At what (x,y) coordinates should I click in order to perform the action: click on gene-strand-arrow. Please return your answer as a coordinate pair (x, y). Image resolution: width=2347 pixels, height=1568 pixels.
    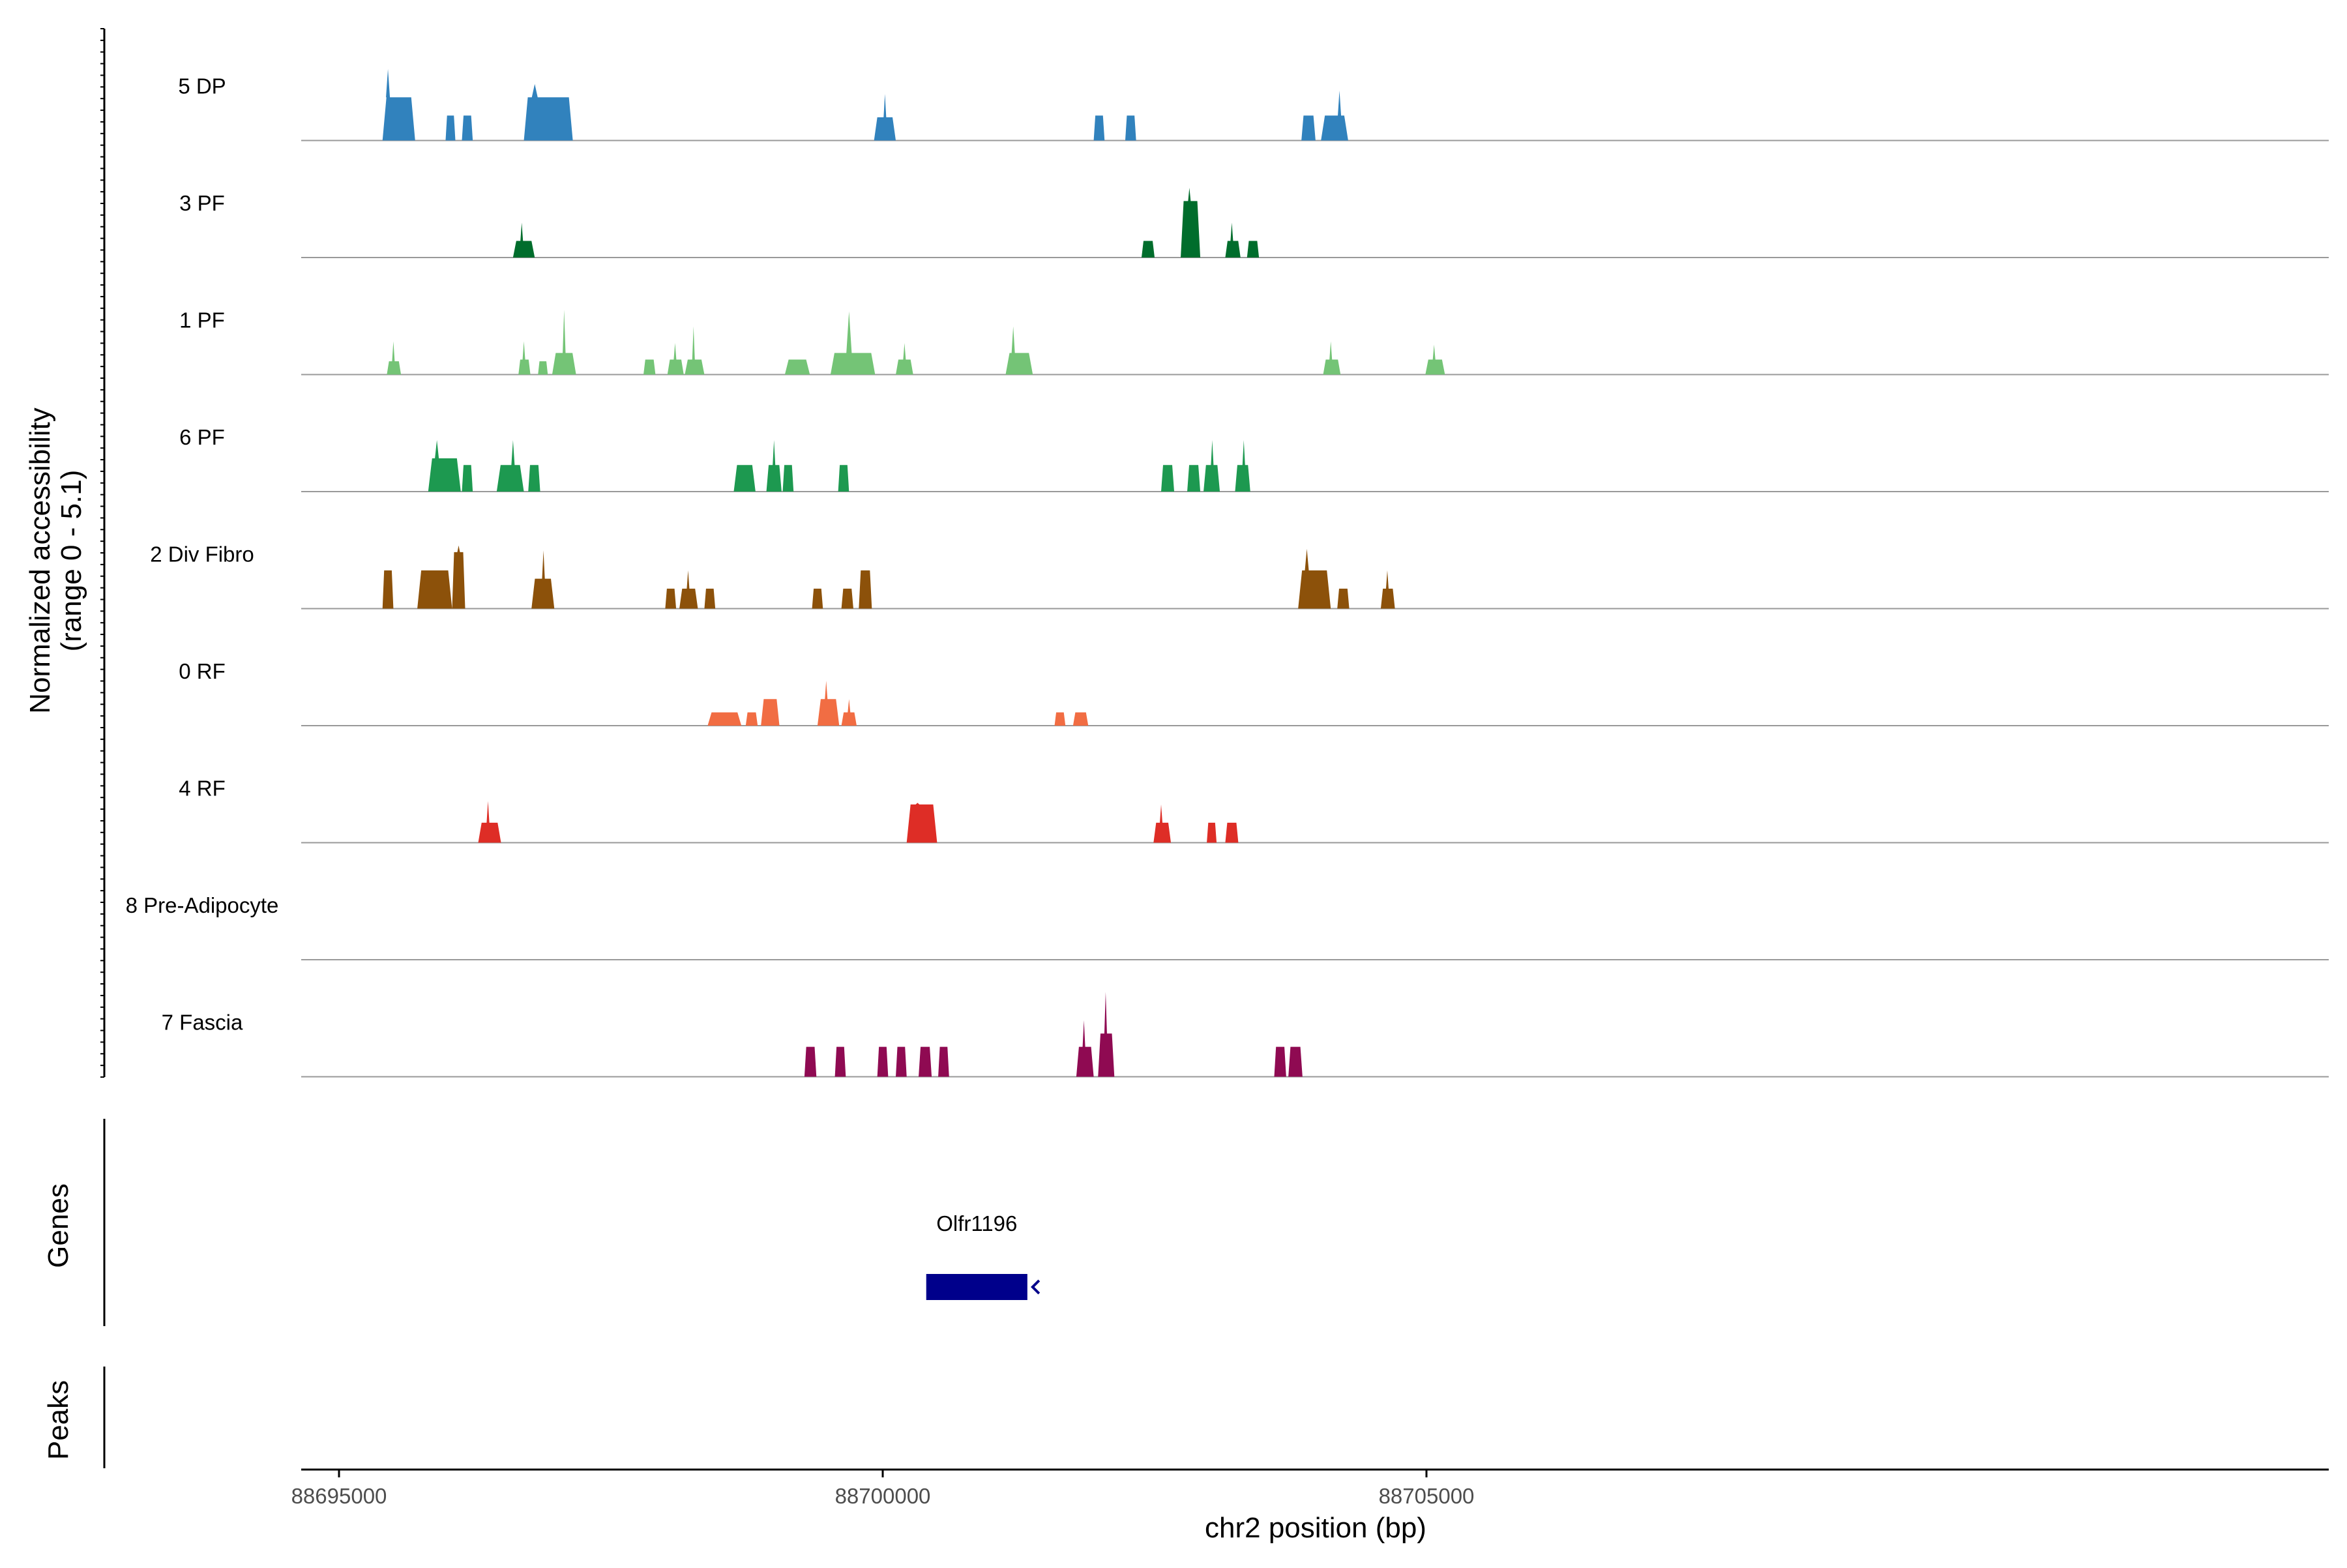
    Looking at the image, I should click on (1036, 1287).